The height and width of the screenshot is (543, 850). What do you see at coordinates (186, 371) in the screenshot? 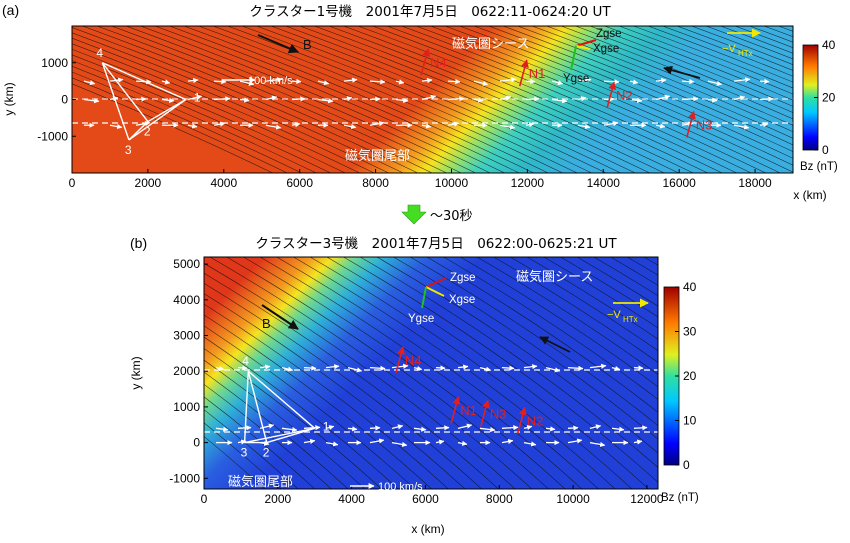
I see `y-tick-label: 2000` at bounding box center [186, 371].